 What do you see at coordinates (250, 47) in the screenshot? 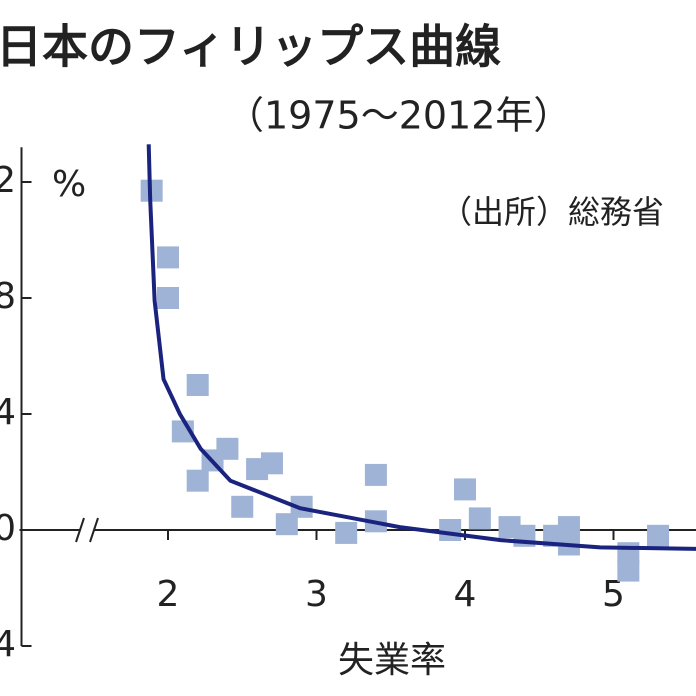
I see `chart-title: 日本のフィリップス曲線` at bounding box center [250, 47].